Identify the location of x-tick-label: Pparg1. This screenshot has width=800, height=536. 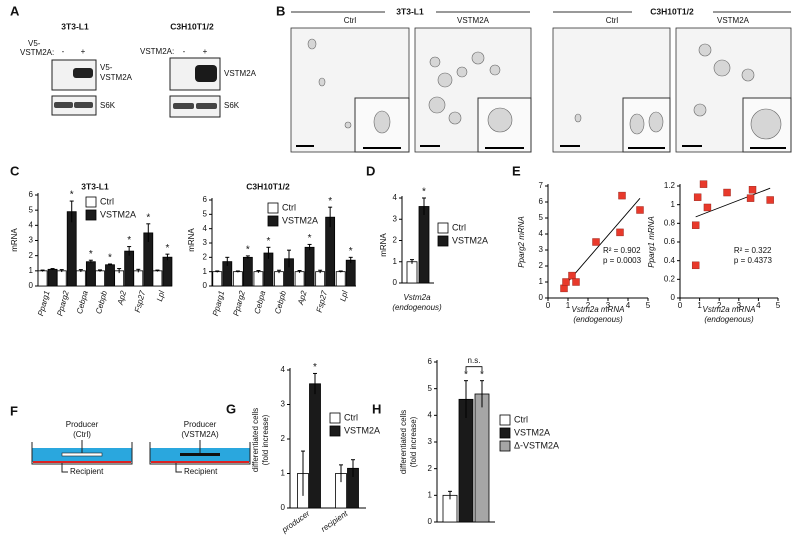
(218, 303).